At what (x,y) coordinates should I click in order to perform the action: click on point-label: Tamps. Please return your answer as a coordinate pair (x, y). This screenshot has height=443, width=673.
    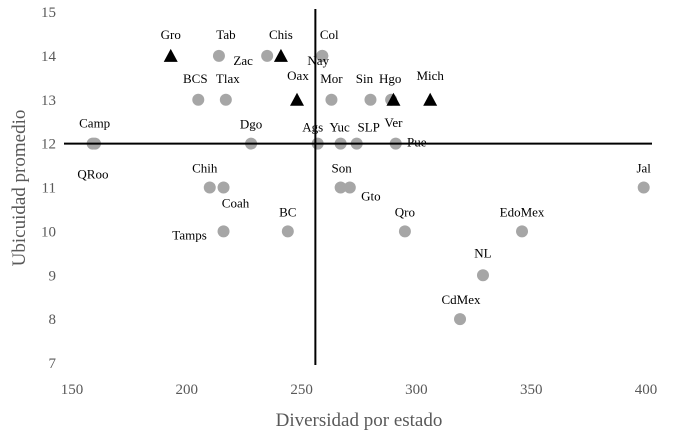
    Looking at the image, I should click on (189, 234).